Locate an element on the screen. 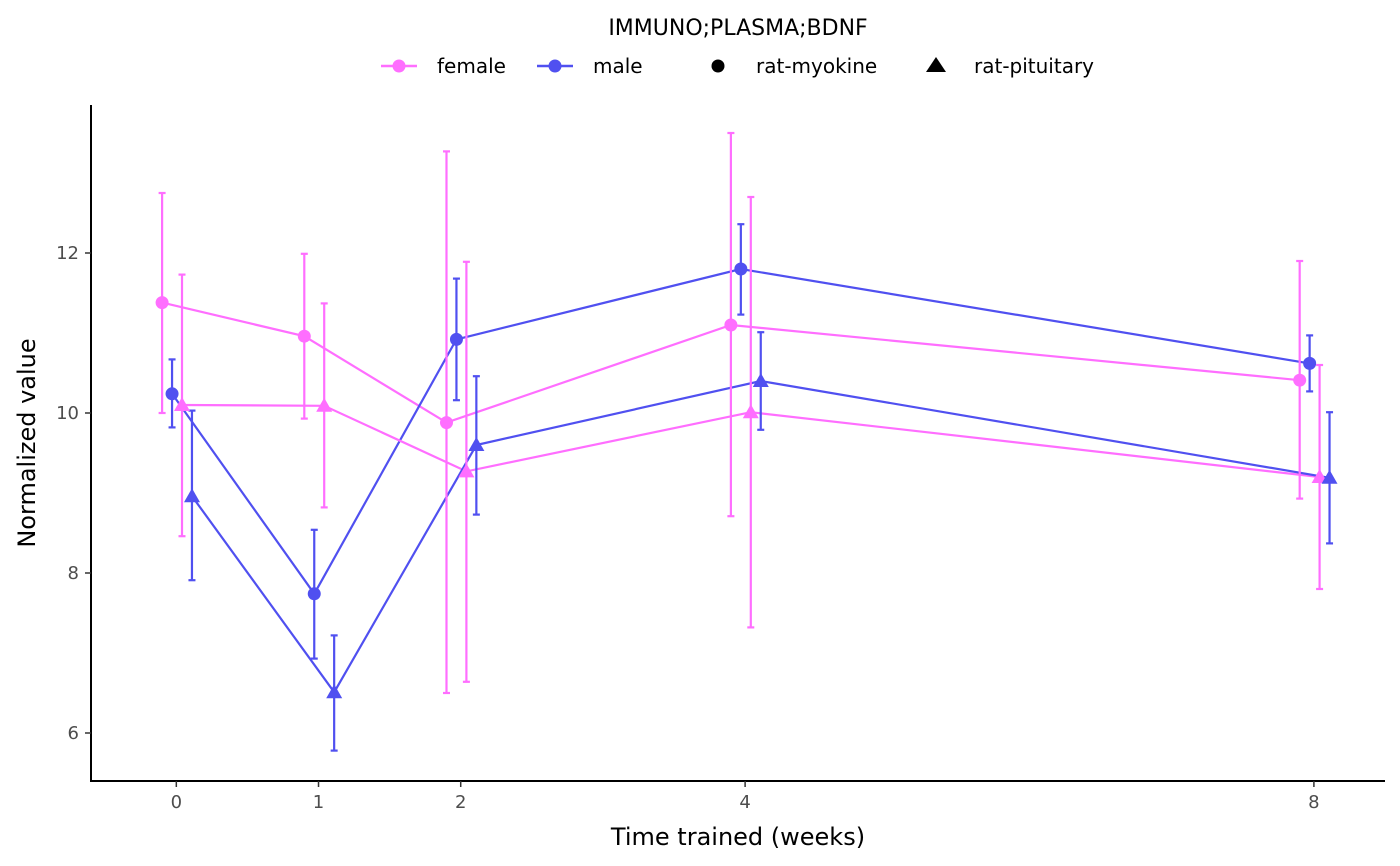  y-tick-label: 6 is located at coordinates (73, 733).